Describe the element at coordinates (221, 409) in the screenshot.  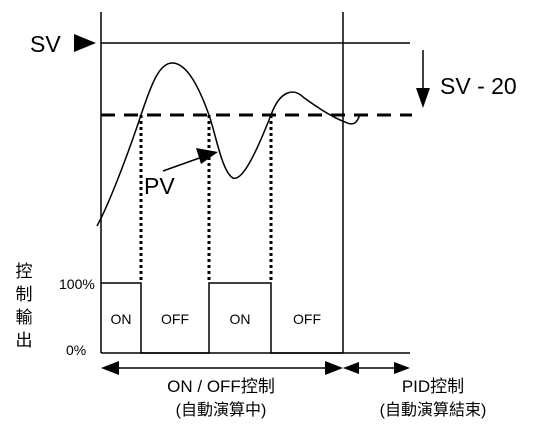
I see `onoff-subtitle: (自動演算中)` at that location.